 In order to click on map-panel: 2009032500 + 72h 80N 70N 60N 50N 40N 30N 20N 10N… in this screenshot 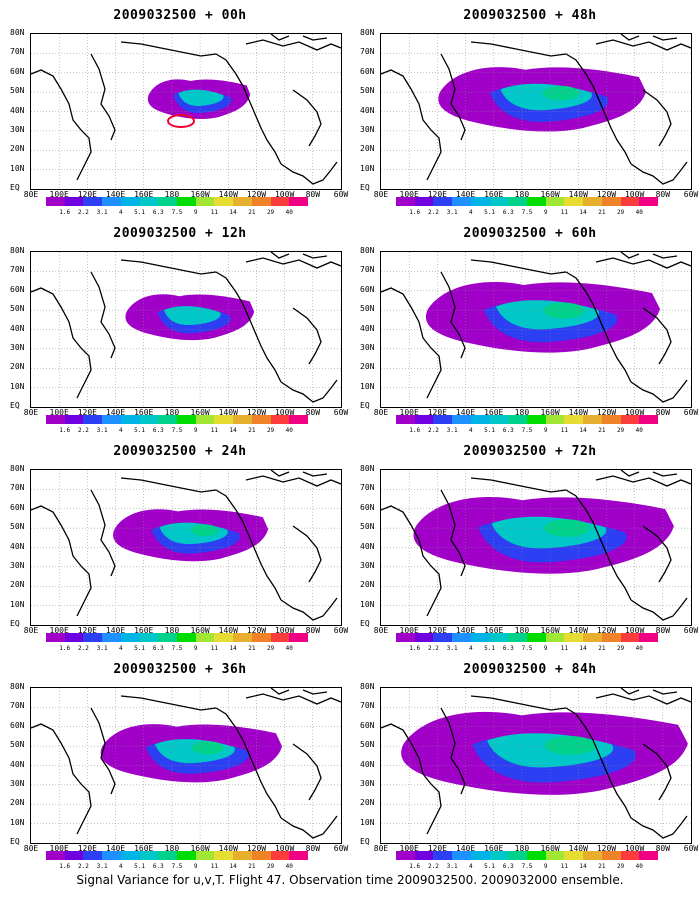, I will do `click(530, 544)`.